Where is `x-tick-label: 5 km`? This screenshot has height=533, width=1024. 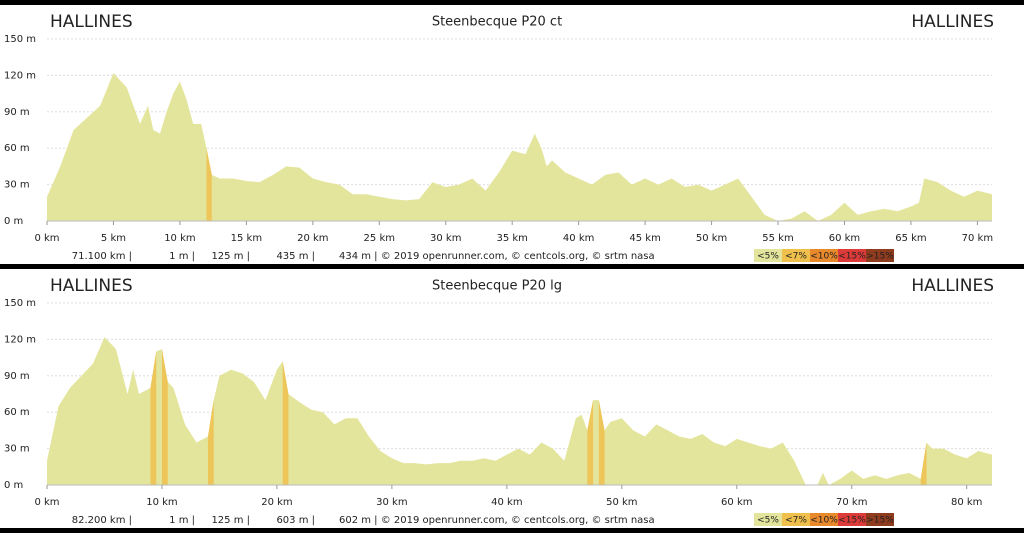
x-tick-label: 5 km is located at coordinates (113, 238).